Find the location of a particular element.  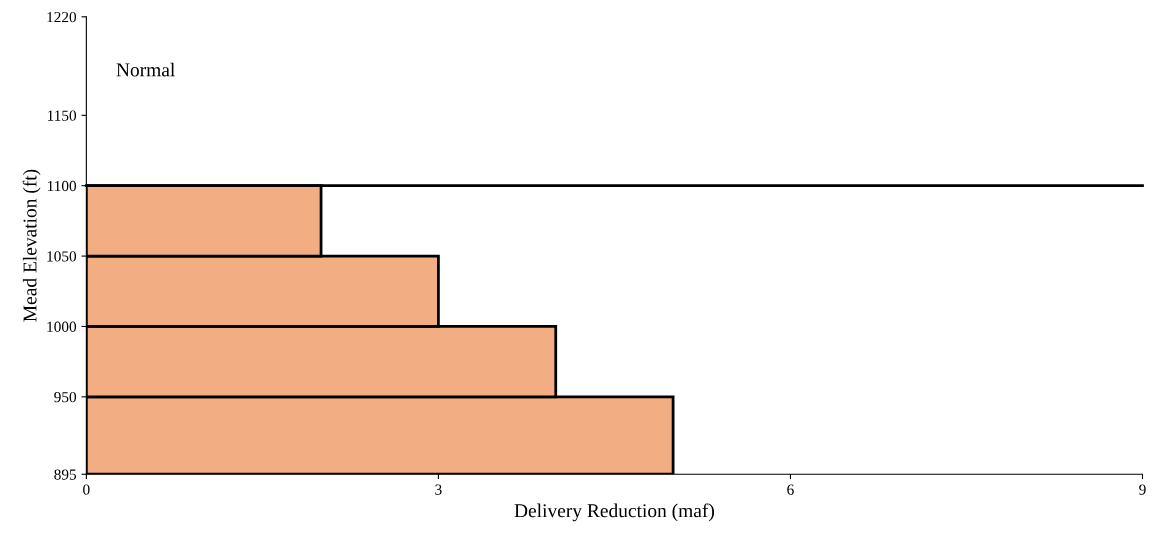

x-axis-title: Delivery Reduction (maf) is located at coordinates (614, 512).